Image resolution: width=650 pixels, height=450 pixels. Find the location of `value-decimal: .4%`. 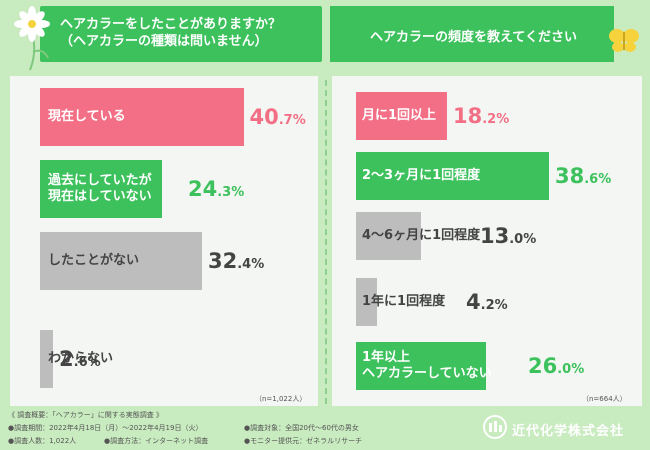

value-decimal: .4% is located at coordinates (251, 264).